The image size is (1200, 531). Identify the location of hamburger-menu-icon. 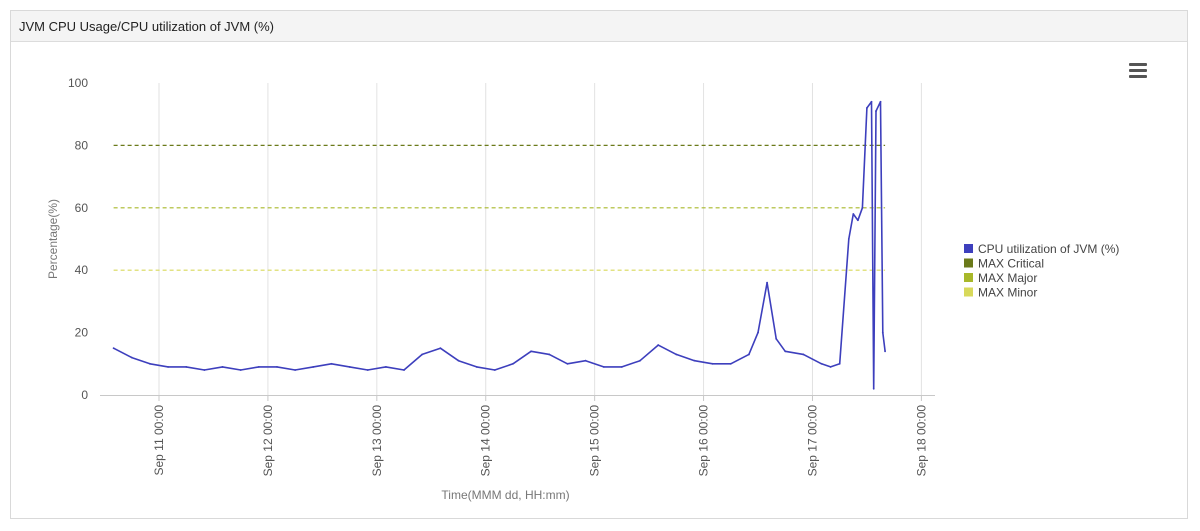
(1138, 71).